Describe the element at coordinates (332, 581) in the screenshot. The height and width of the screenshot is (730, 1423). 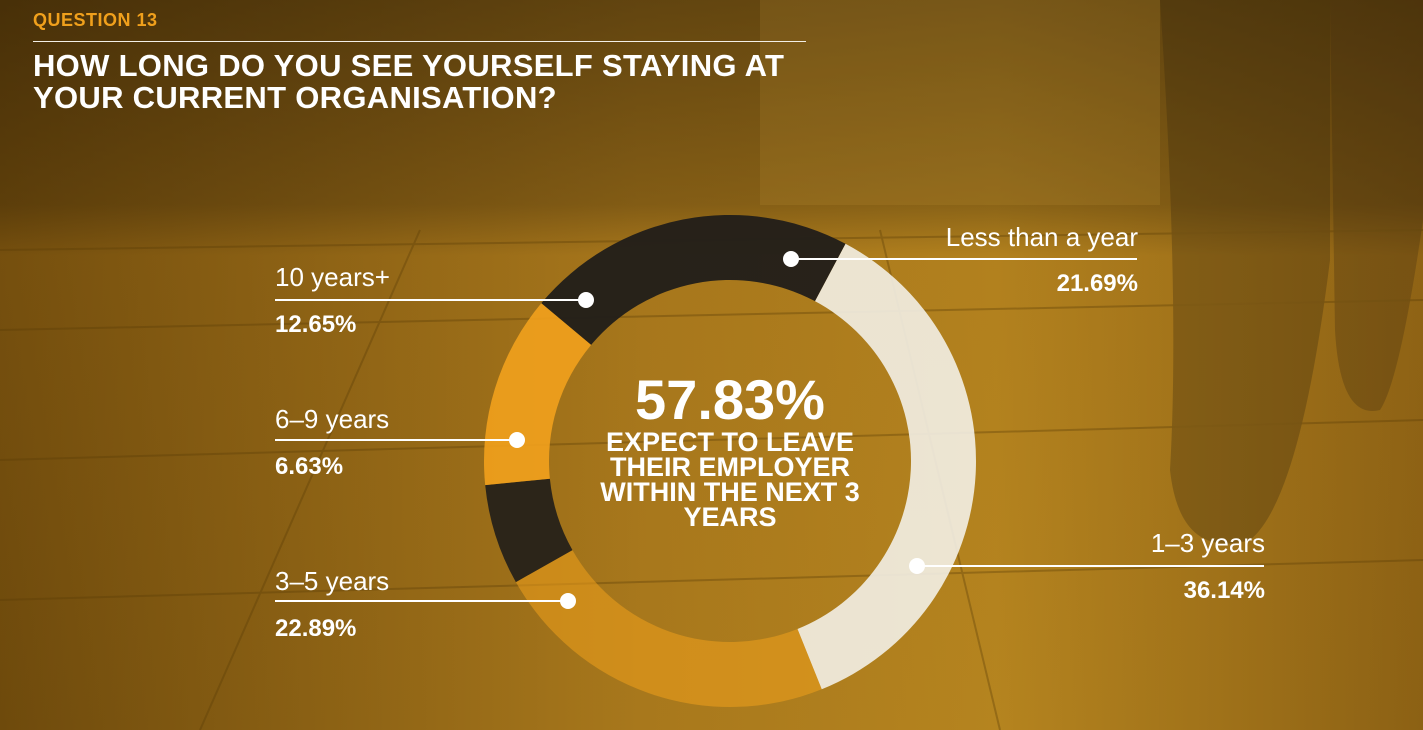
I see `slice-label-3-5-years: 3–5 years` at that location.